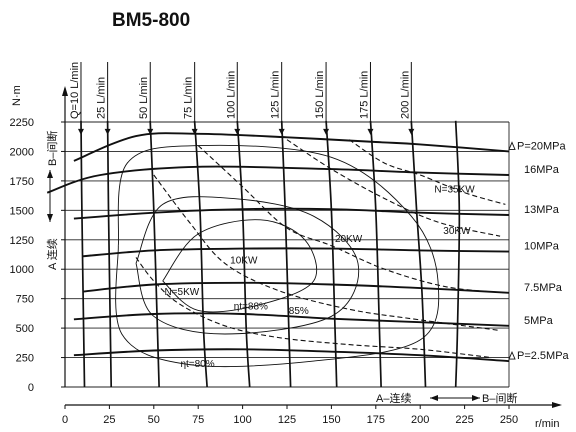  Describe the element at coordinates (244, 260) in the screenshot. I see `annotation-10kw: 10KW` at that location.